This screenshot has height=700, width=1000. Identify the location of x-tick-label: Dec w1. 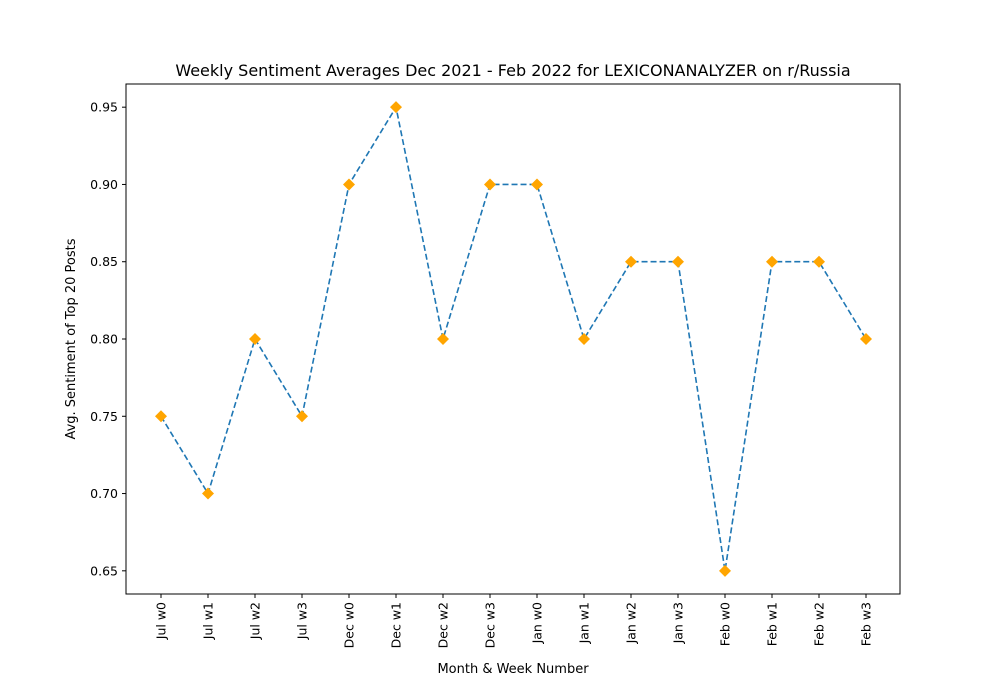
(396, 625).